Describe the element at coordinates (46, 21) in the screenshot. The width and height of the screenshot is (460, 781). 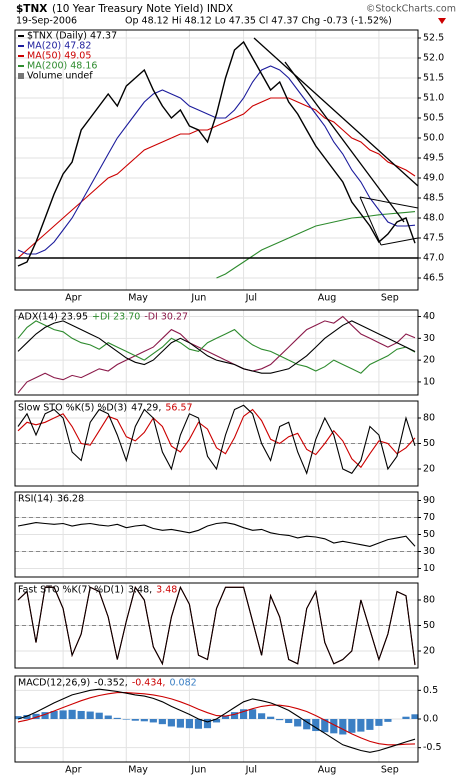
I see `date: 19-Sep-2006` at that location.